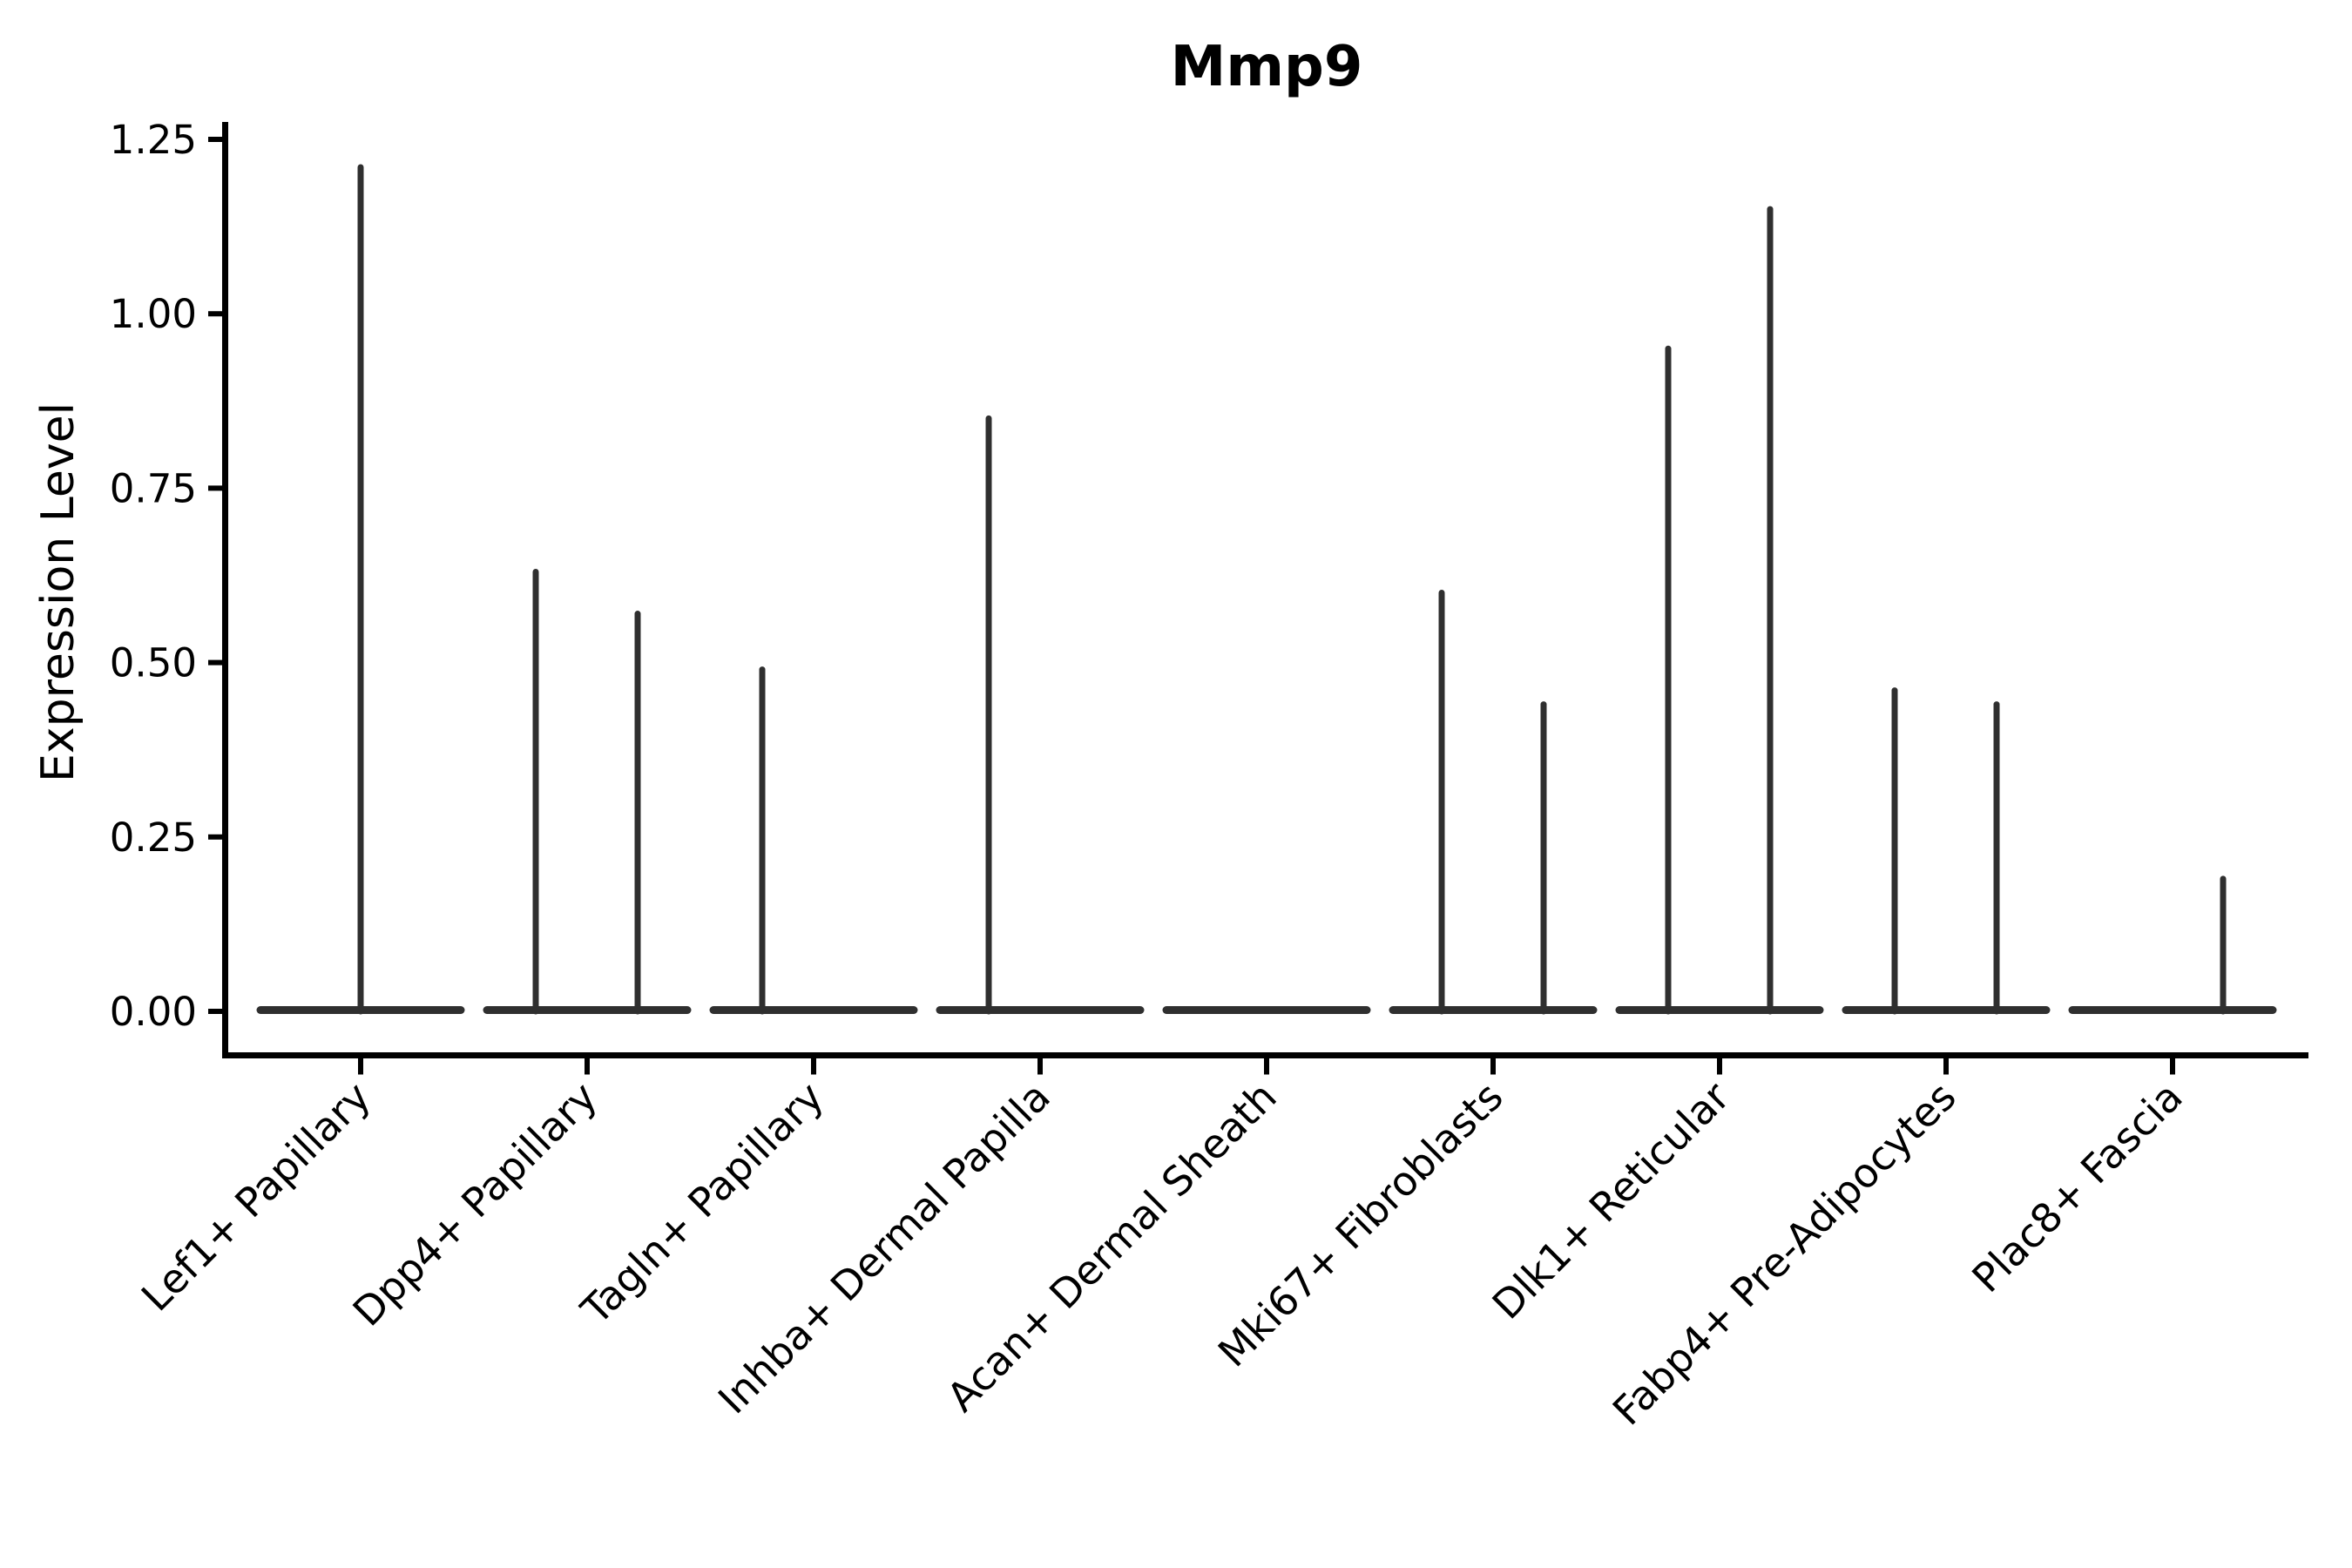 Image resolution: width=2352 pixels, height=1568 pixels. What do you see at coordinates (153, 1012) in the screenshot?
I see `y-tick-label: 0.00` at bounding box center [153, 1012].